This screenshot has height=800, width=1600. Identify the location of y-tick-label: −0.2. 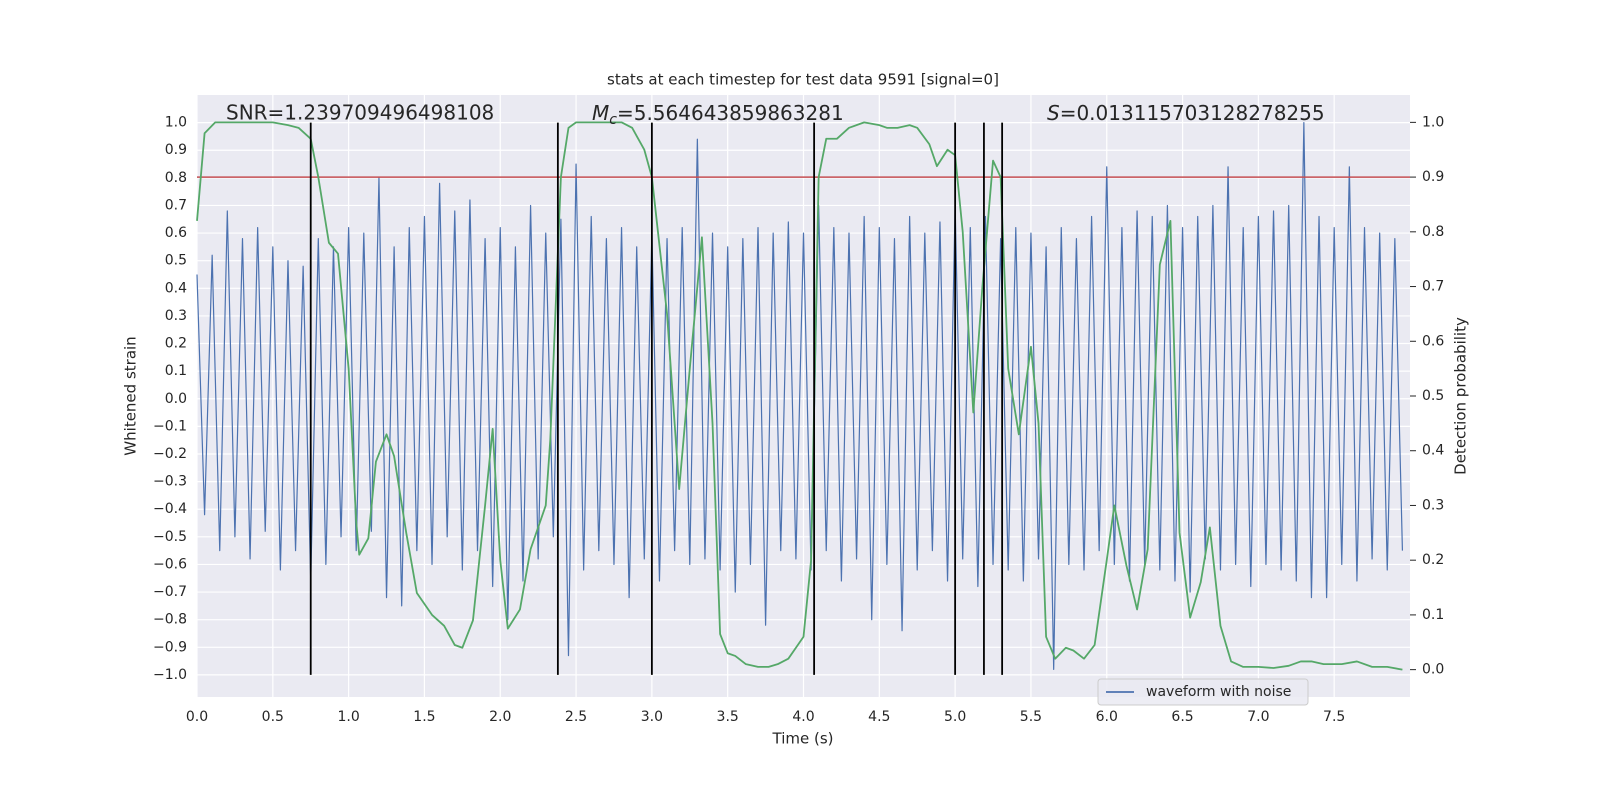
(170, 454).